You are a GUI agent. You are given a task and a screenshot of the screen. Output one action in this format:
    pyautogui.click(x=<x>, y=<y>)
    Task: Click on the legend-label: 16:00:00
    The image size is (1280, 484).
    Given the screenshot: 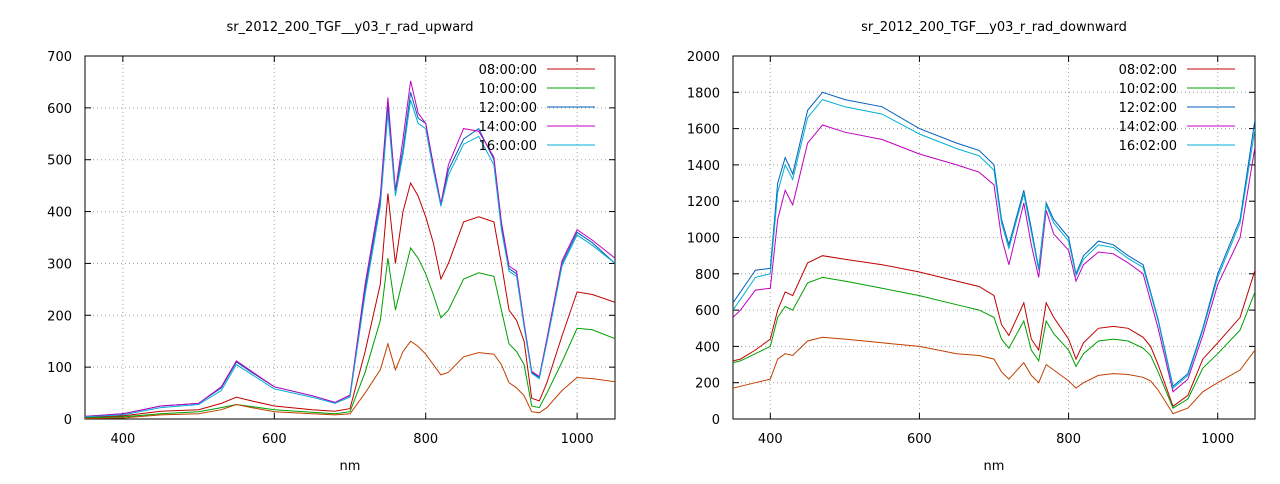 What is the action you would take?
    pyautogui.click(x=508, y=146)
    